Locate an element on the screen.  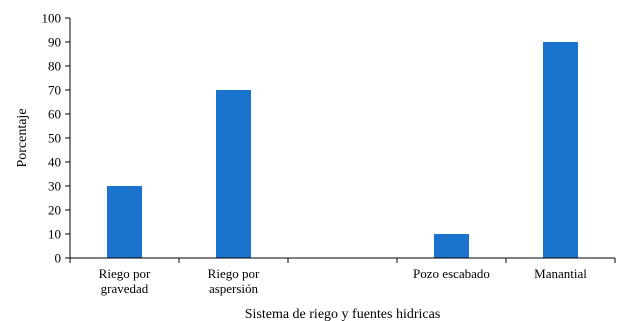
x-category-label: gravedad is located at coordinates (125, 288).